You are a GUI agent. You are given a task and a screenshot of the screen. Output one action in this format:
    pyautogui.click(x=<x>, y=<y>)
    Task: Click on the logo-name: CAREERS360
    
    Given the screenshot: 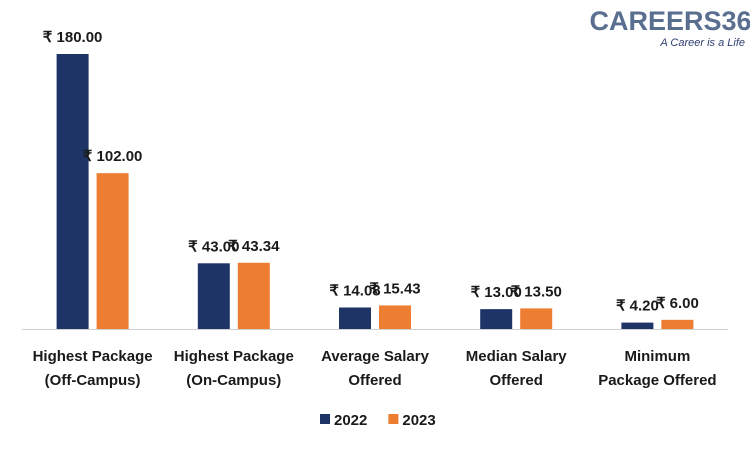 What is the action you would take?
    pyautogui.click(x=669, y=21)
    